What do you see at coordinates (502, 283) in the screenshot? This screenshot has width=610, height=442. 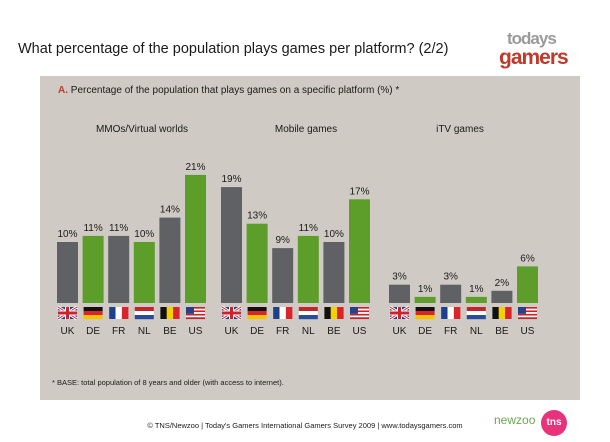 I see `data-label: 2%` at bounding box center [502, 283].